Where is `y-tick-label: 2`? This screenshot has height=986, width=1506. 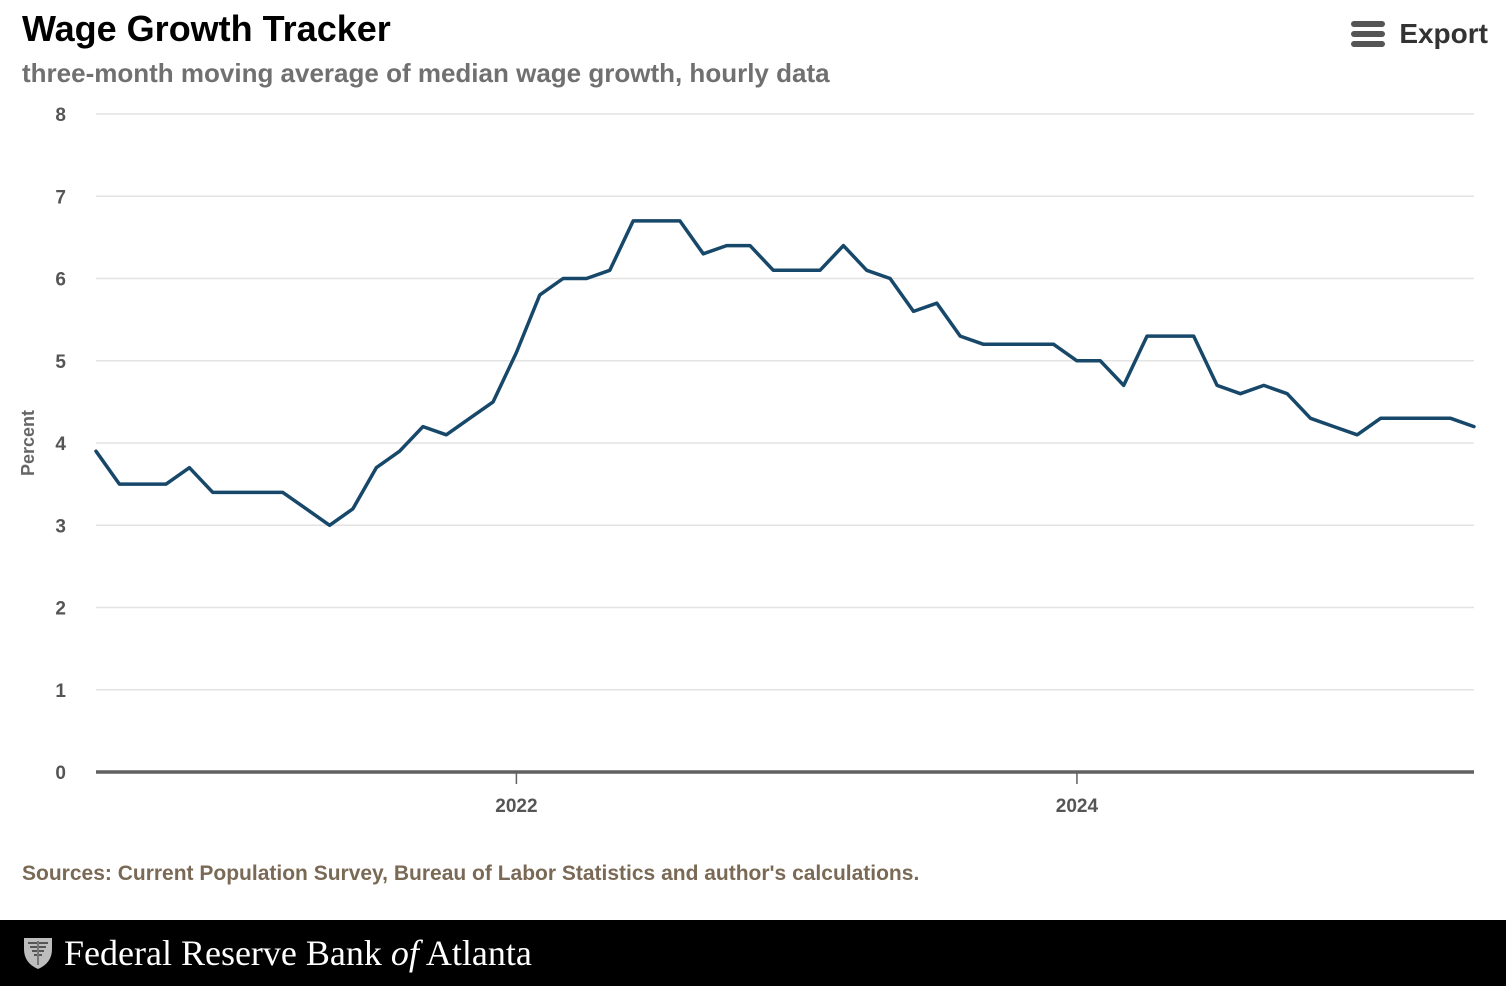
y-tick-label: 2 is located at coordinates (60, 609).